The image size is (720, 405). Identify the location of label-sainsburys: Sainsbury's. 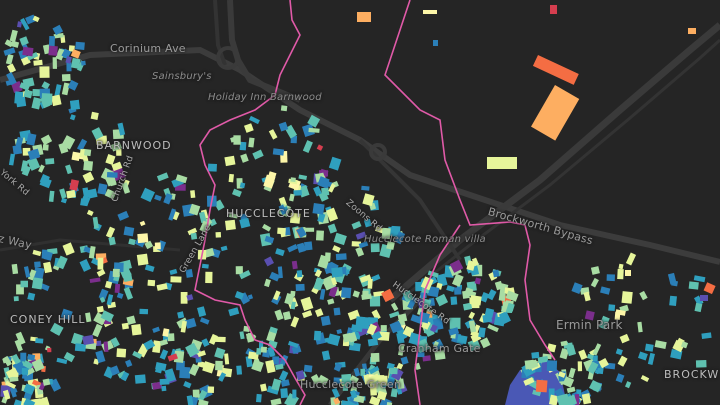
(182, 76).